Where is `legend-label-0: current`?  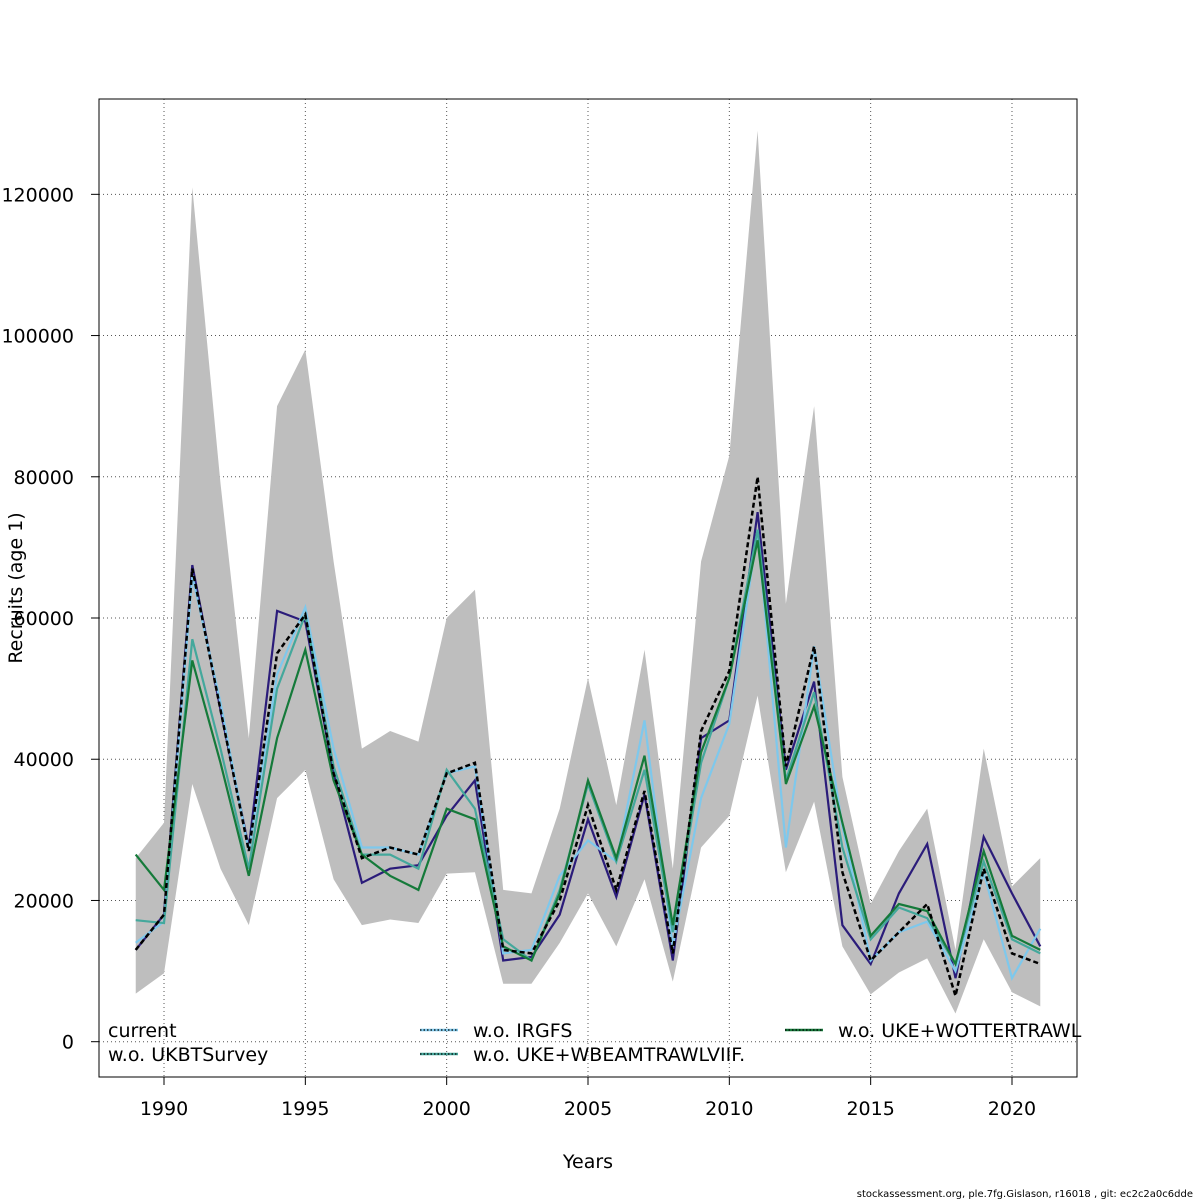
legend-label-0: current is located at coordinates (142, 1031).